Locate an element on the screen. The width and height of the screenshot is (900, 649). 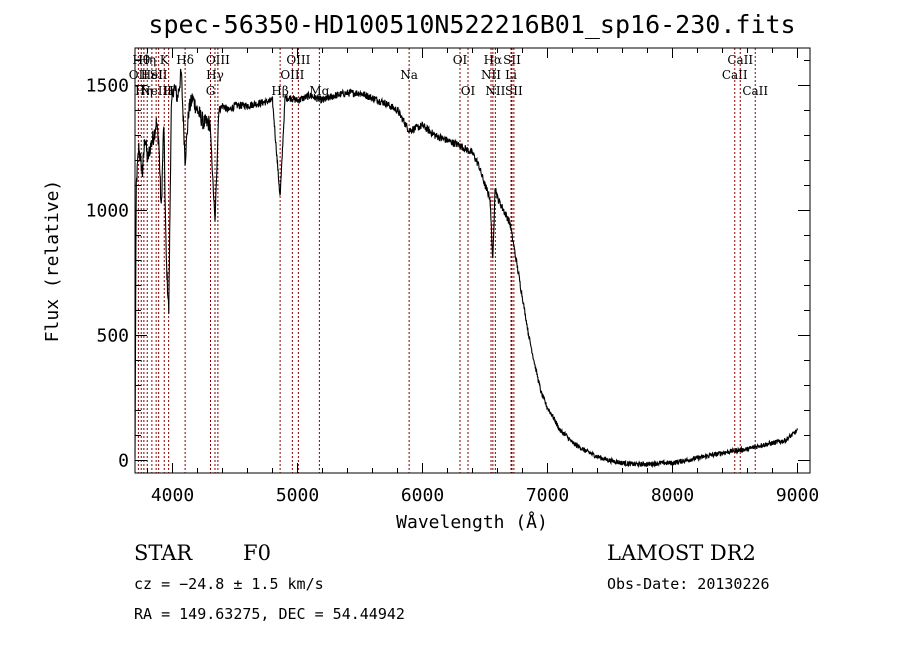
survey-name: LAMOST DR2 is located at coordinates (681, 553).